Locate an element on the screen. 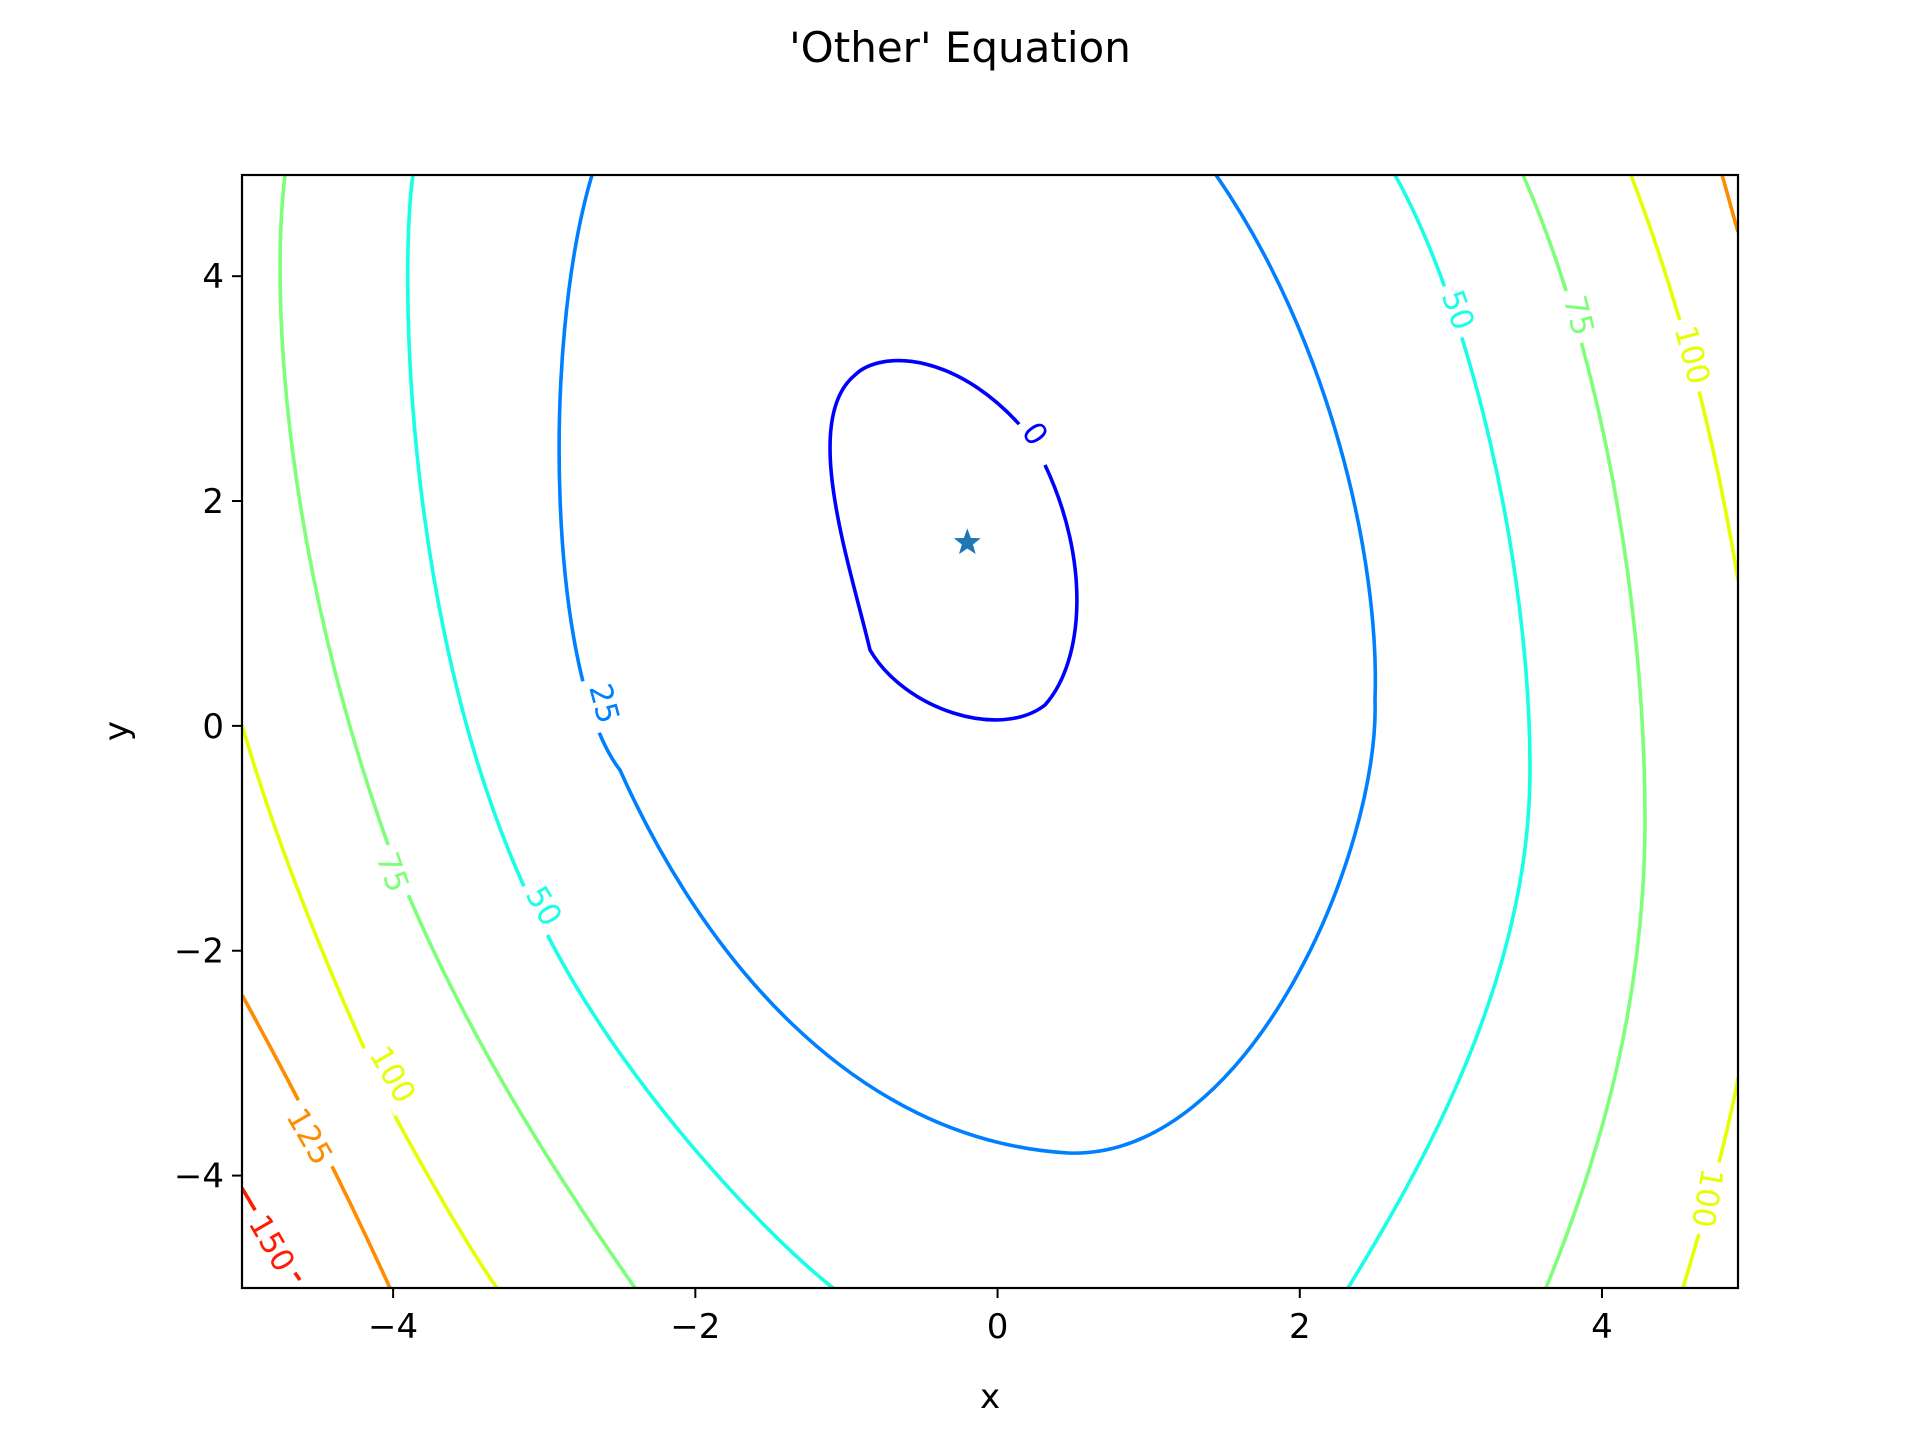 This screenshot has height=1440, width=1920. y-tick-label: 0 is located at coordinates (213, 727).